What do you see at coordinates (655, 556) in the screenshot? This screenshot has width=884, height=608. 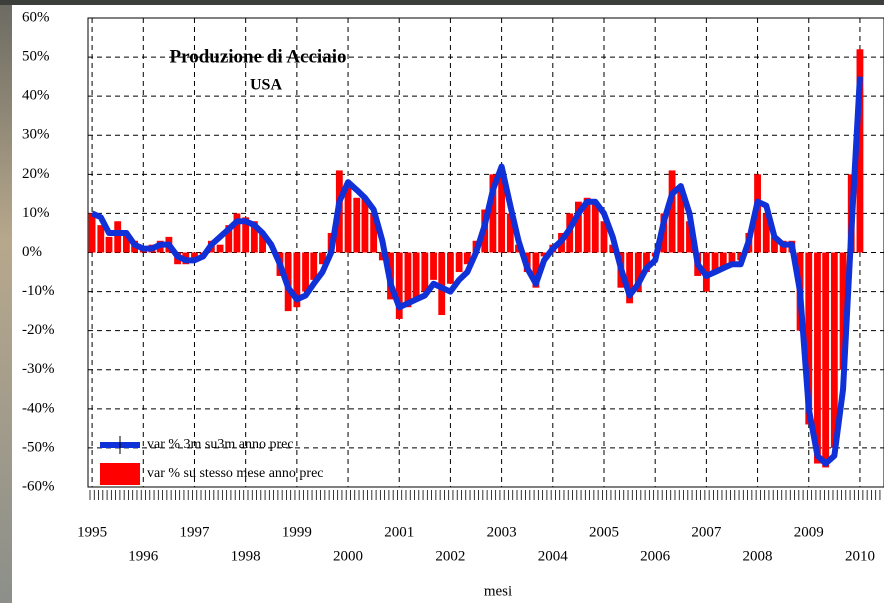 I see `x-tick-label: 2006` at bounding box center [655, 556].